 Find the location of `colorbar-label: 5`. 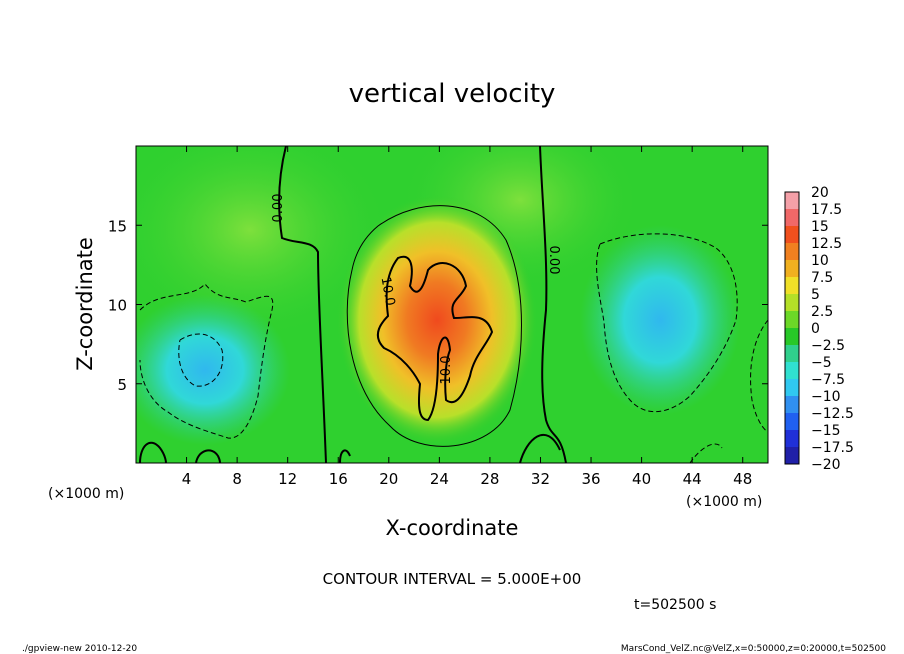

colorbar-label: 5 is located at coordinates (815, 295).